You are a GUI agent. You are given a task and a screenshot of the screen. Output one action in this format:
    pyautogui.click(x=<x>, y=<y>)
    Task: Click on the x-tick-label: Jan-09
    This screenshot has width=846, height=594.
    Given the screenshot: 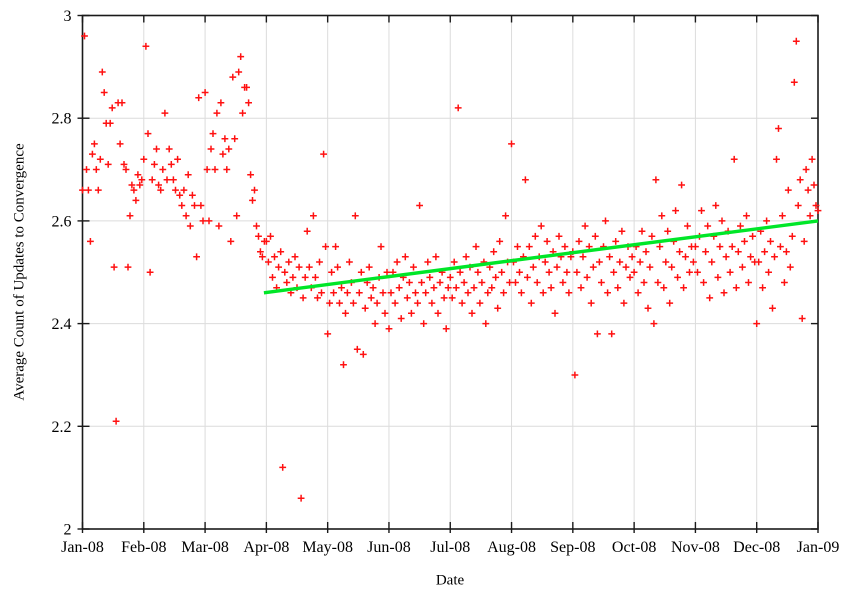 What is the action you would take?
    pyautogui.click(x=818, y=547)
    